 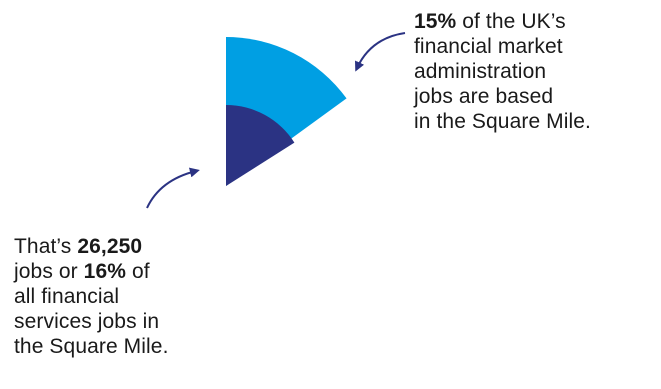 I want to click on slice-2-jobs-label: 26,250, so click(x=110, y=246).